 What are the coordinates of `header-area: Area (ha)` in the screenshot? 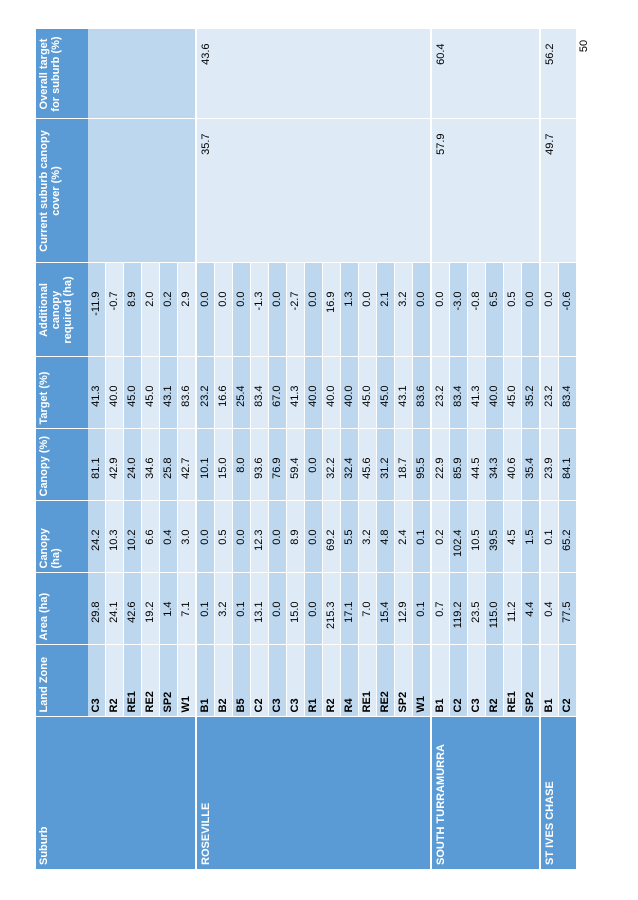 It's located at (62, 609).